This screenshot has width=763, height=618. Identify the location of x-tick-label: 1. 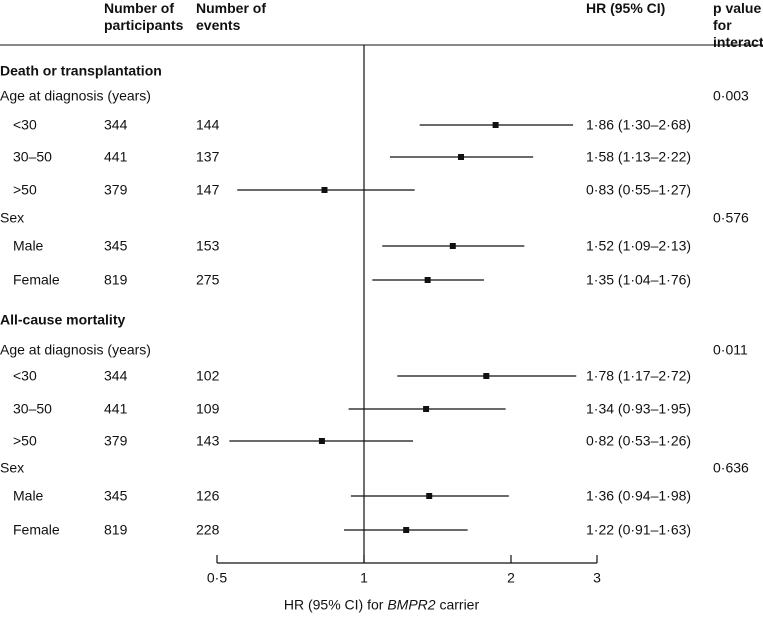
(364, 577).